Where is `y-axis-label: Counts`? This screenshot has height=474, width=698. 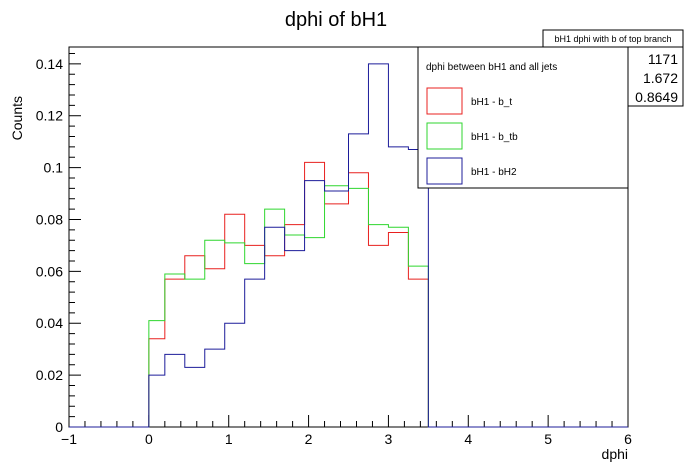 y-axis-label: Counts is located at coordinates (17, 118).